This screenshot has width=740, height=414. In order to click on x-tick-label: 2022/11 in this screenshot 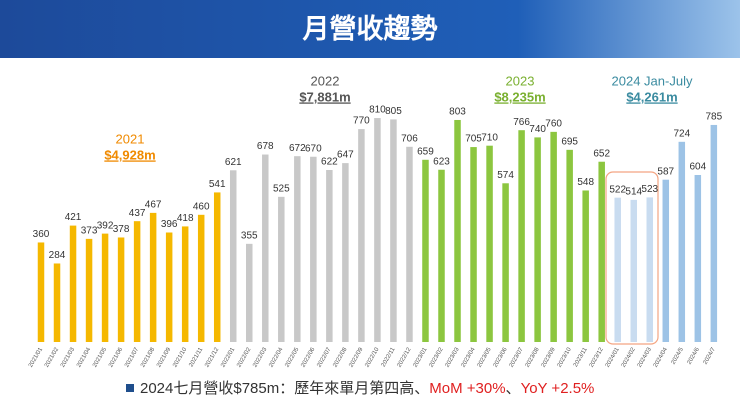, I will do `click(389, 357)`.